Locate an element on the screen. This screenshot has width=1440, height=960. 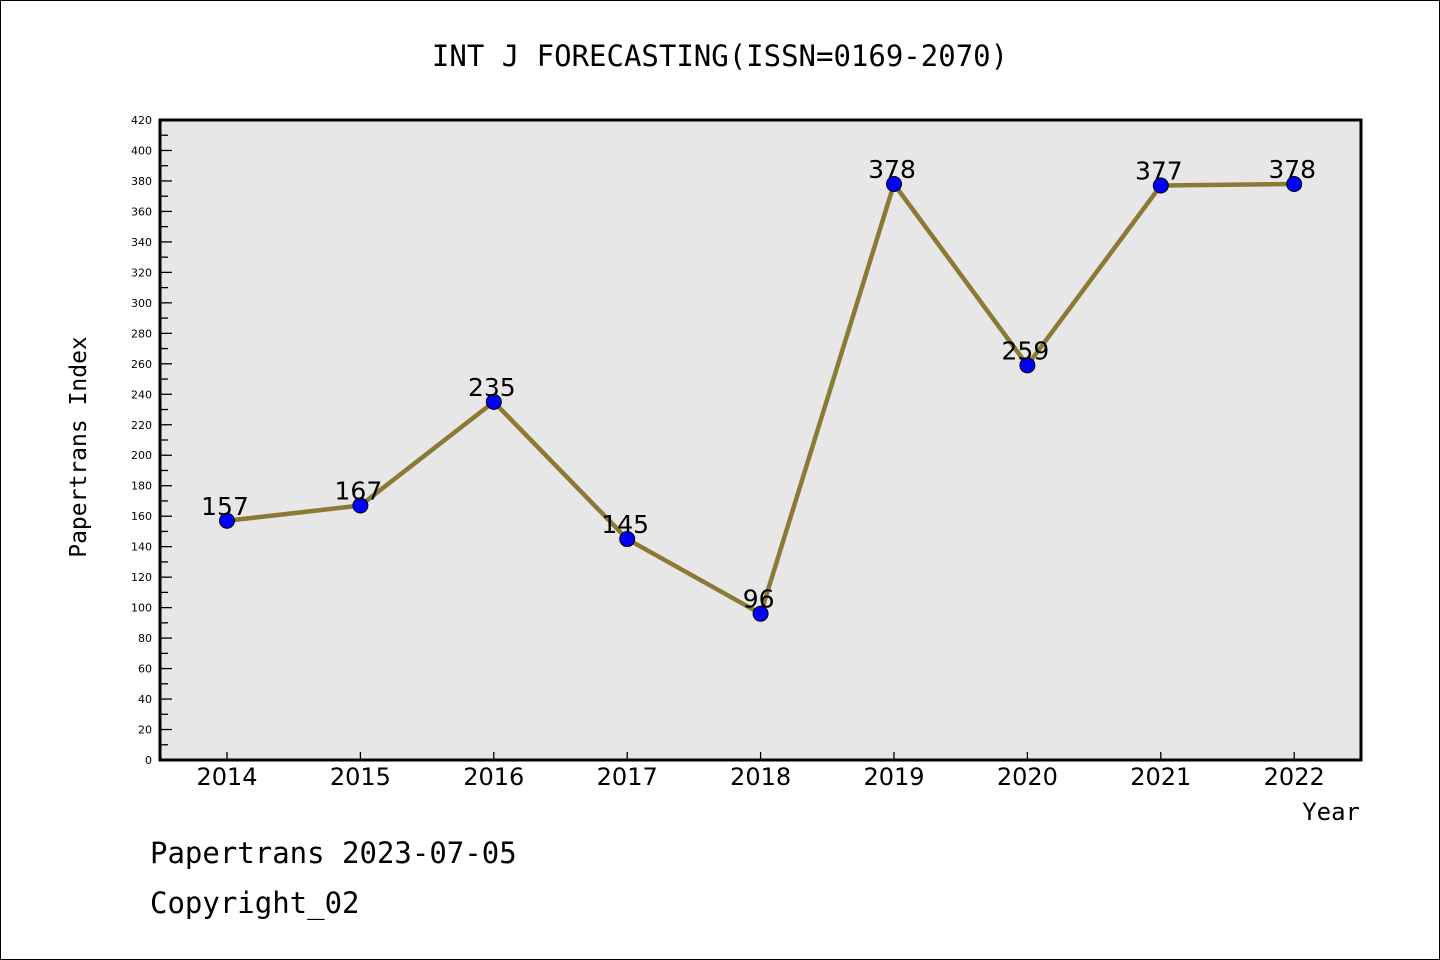
y-tick-label: 0 is located at coordinates (148, 760).